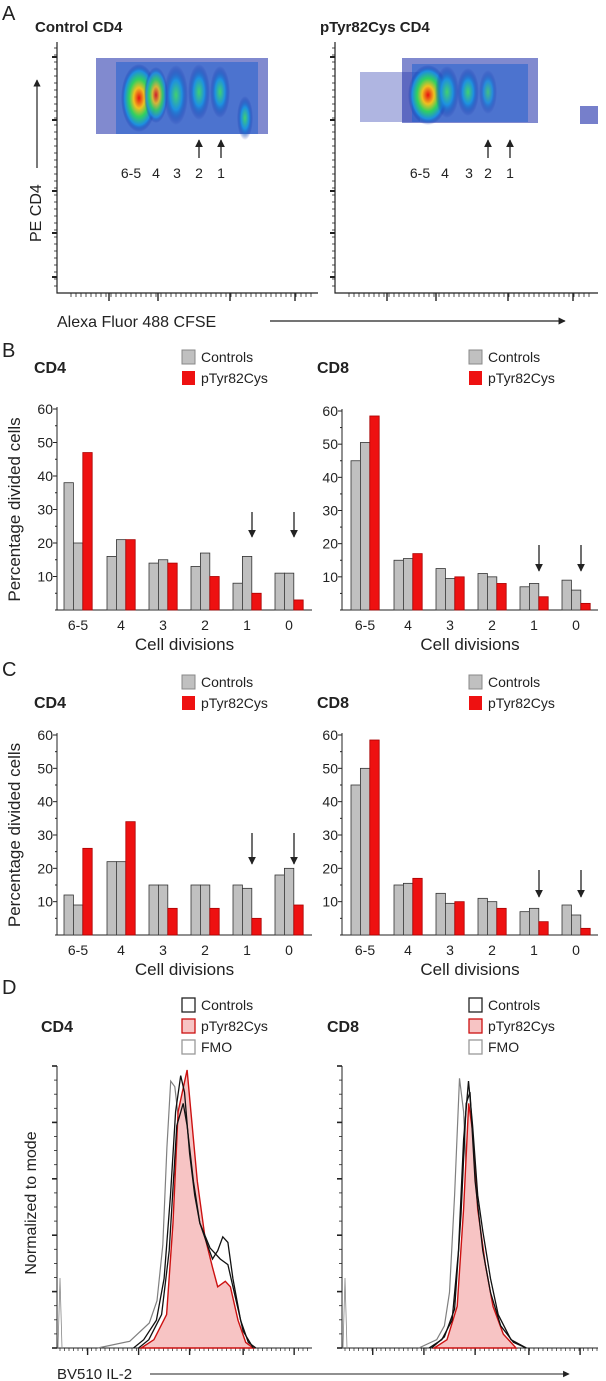  I want to click on y-axis-label: Percentage divided cells, so click(14, 509).